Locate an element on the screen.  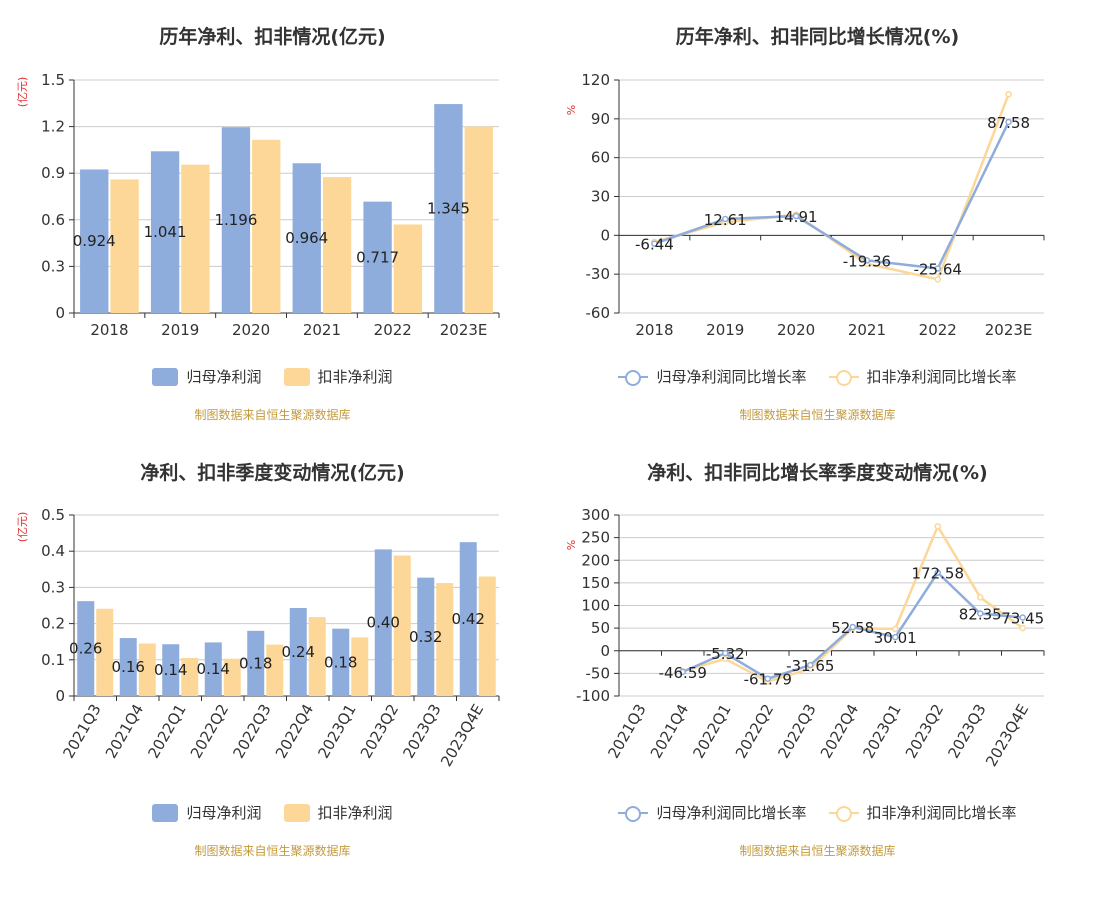
x-tick-label: 2023E is located at coordinates (464, 330).